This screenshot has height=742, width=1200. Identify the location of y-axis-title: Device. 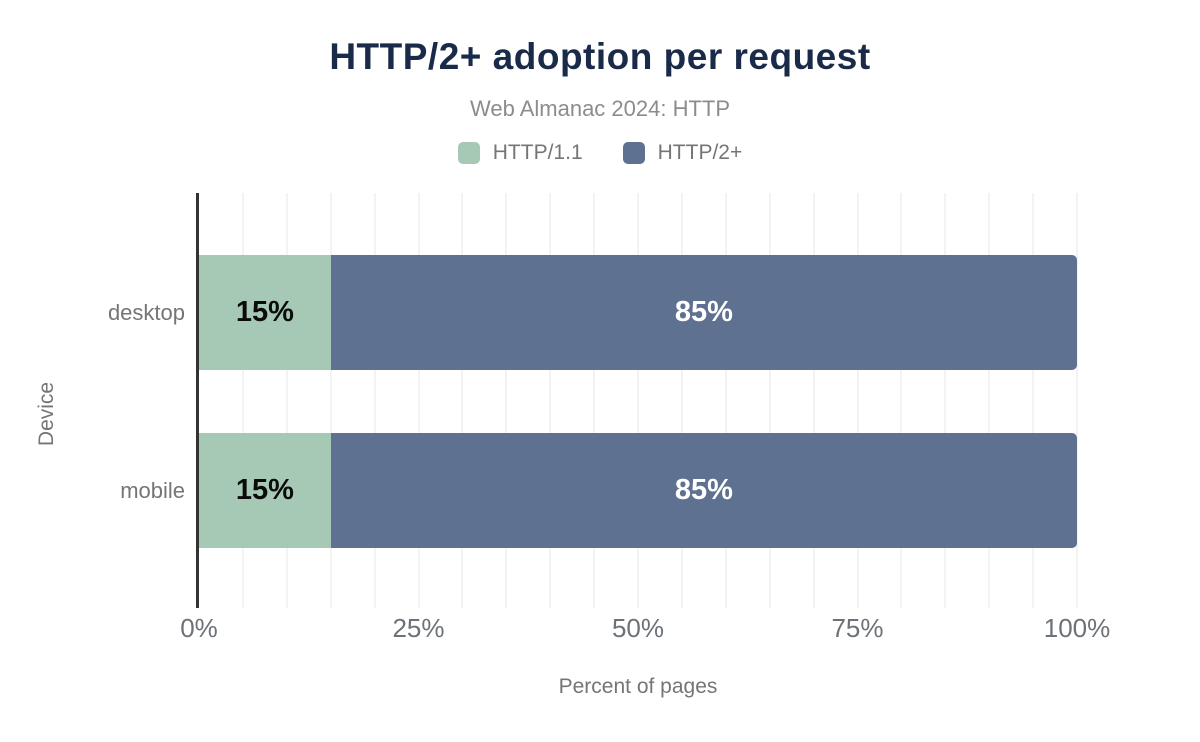
(46, 414).